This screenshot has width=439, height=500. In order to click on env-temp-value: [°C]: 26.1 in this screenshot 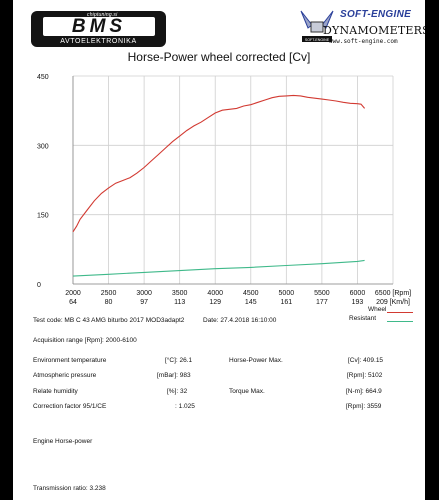, I will do `click(179, 360)`.